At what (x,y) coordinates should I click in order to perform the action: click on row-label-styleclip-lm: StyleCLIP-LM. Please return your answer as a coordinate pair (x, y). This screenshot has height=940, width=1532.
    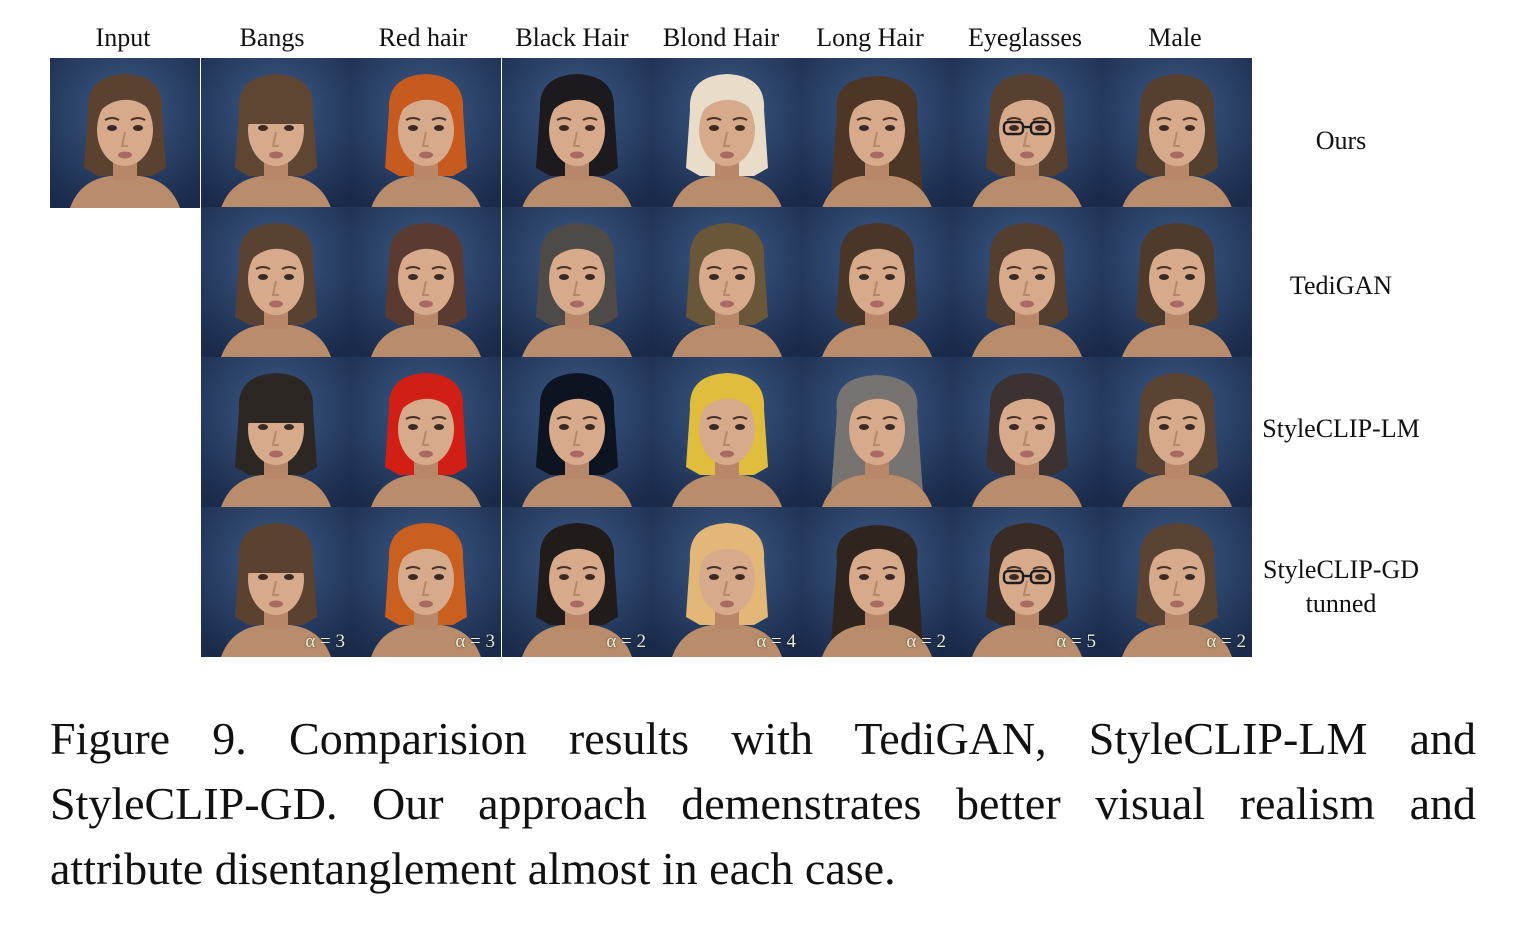
    Looking at the image, I should click on (1341, 429).